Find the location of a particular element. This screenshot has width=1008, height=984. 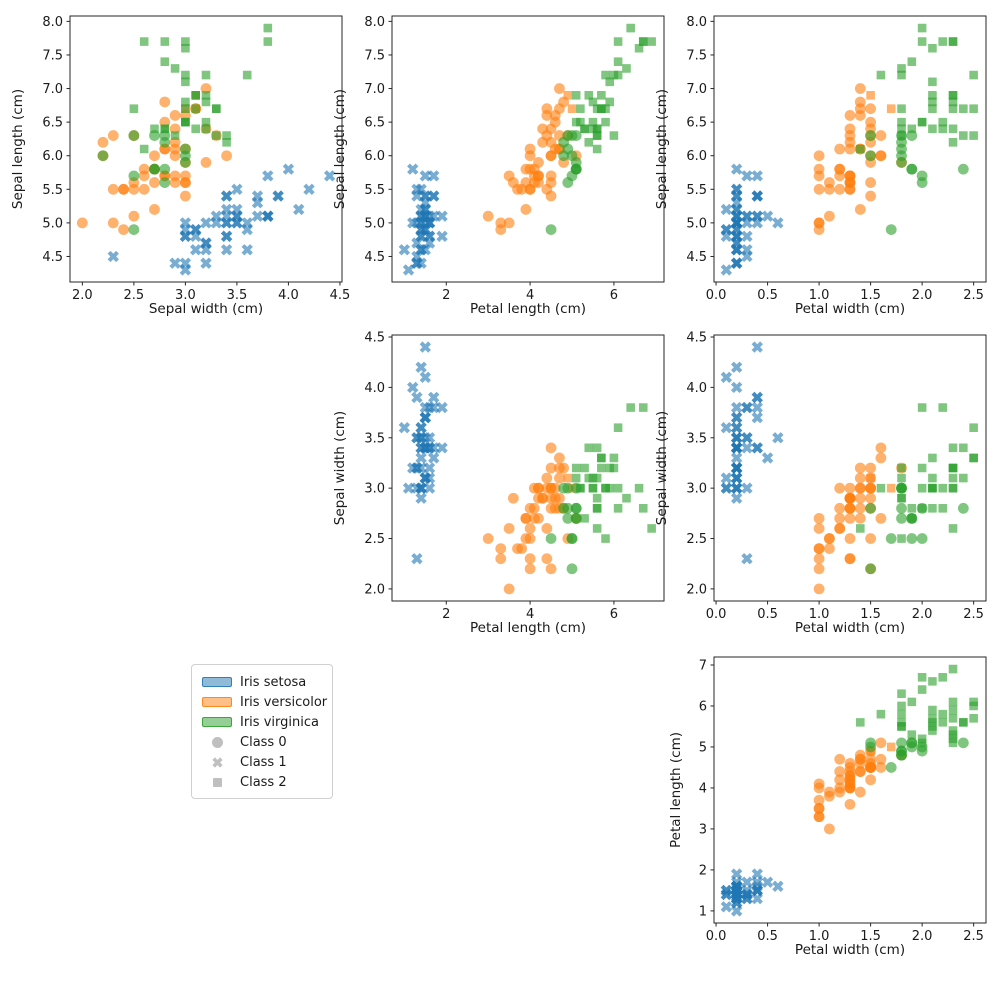

x-tick-label: 4.5 is located at coordinates (340, 295).